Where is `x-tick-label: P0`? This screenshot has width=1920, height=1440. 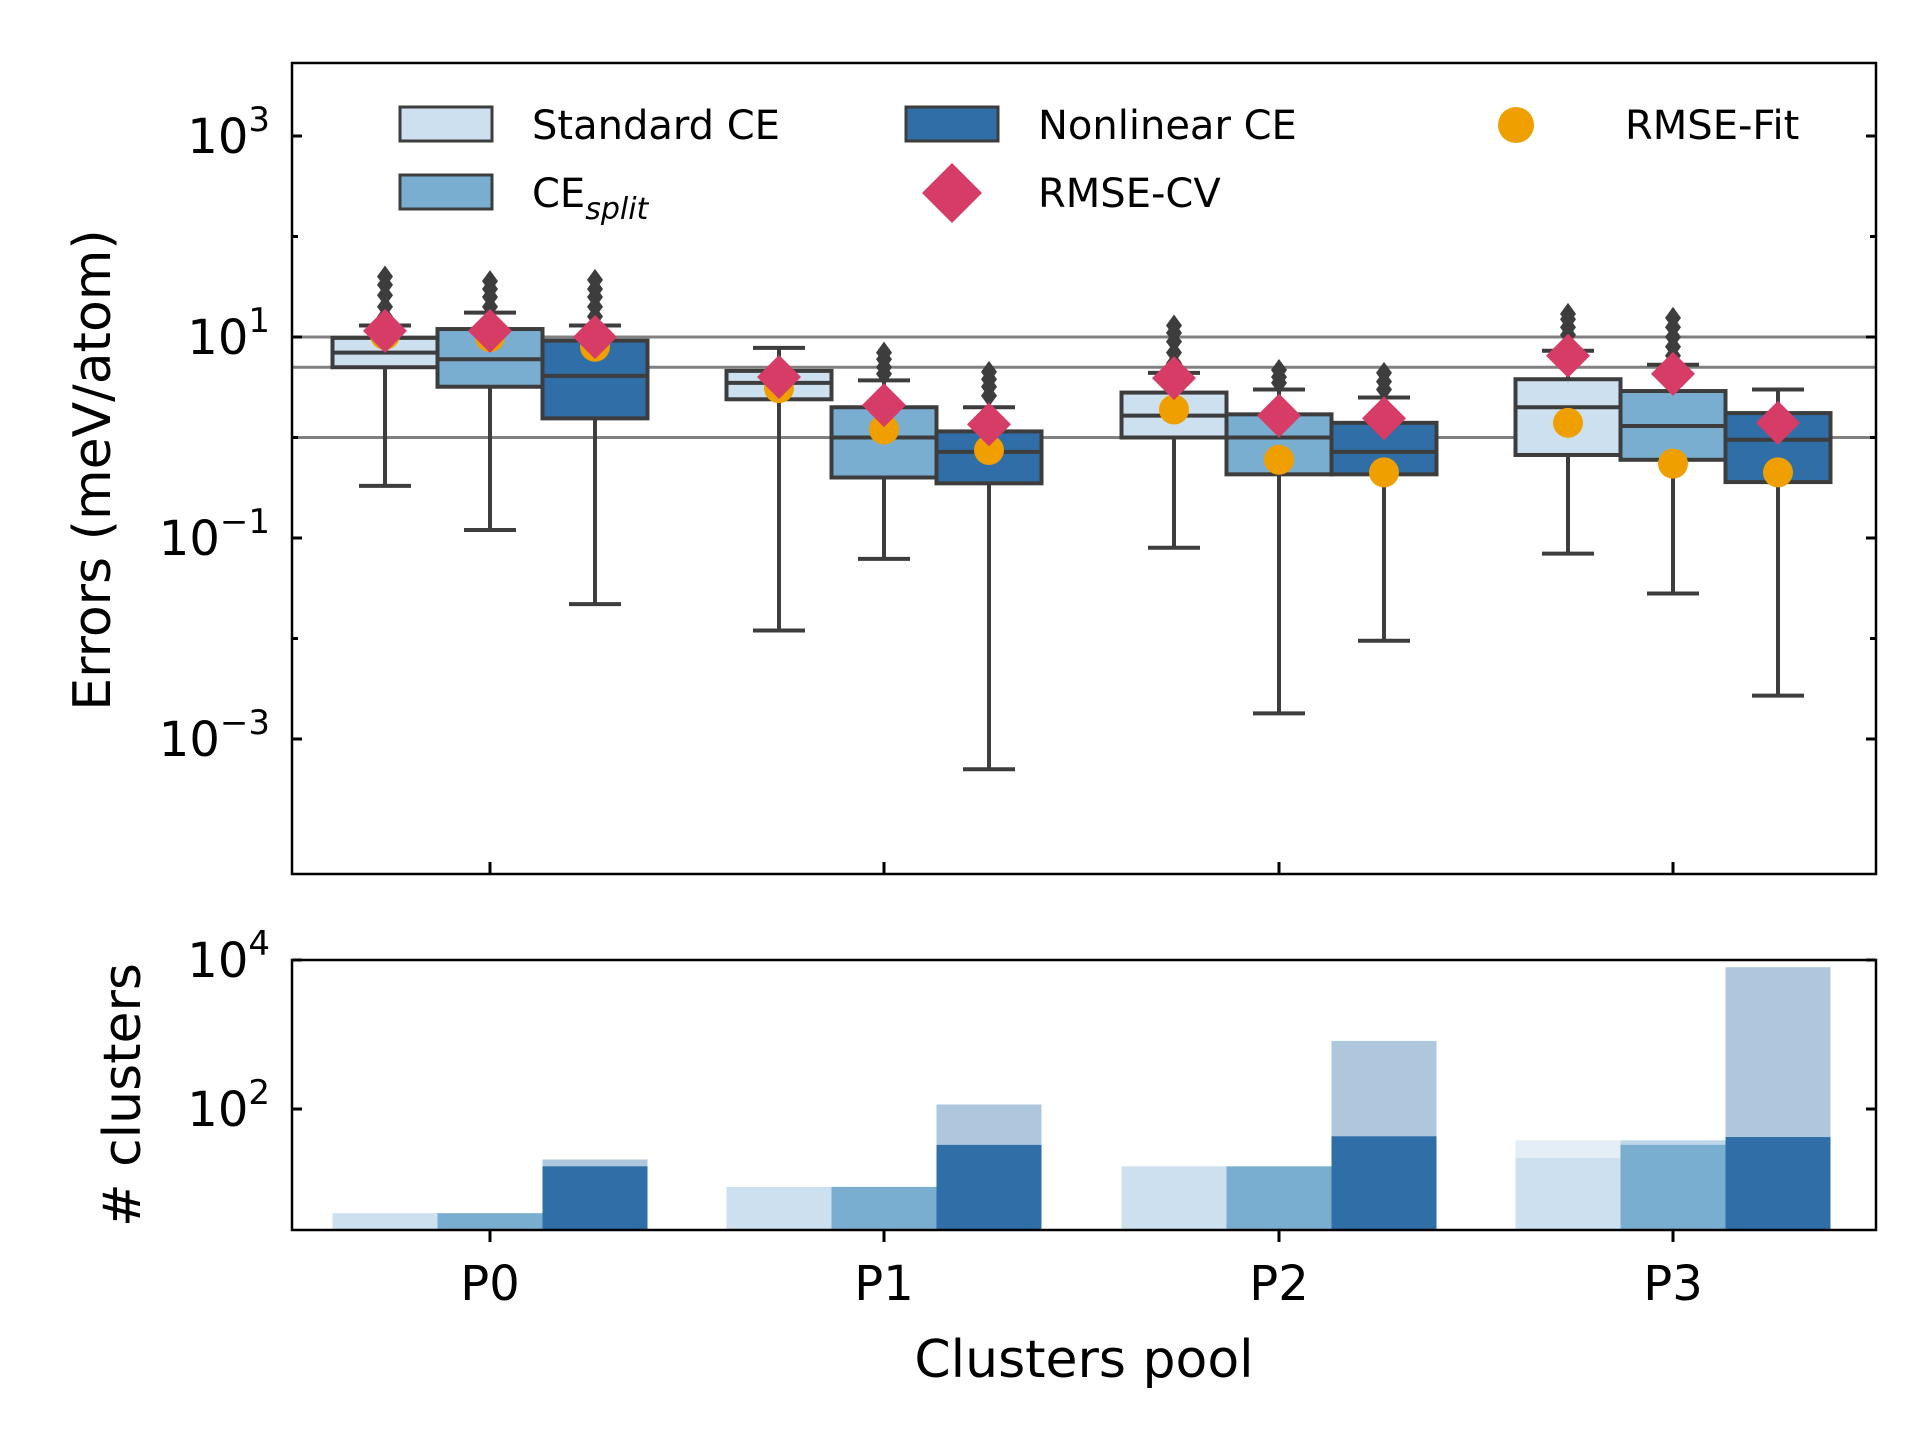
x-tick-label: P0 is located at coordinates (489, 1284).